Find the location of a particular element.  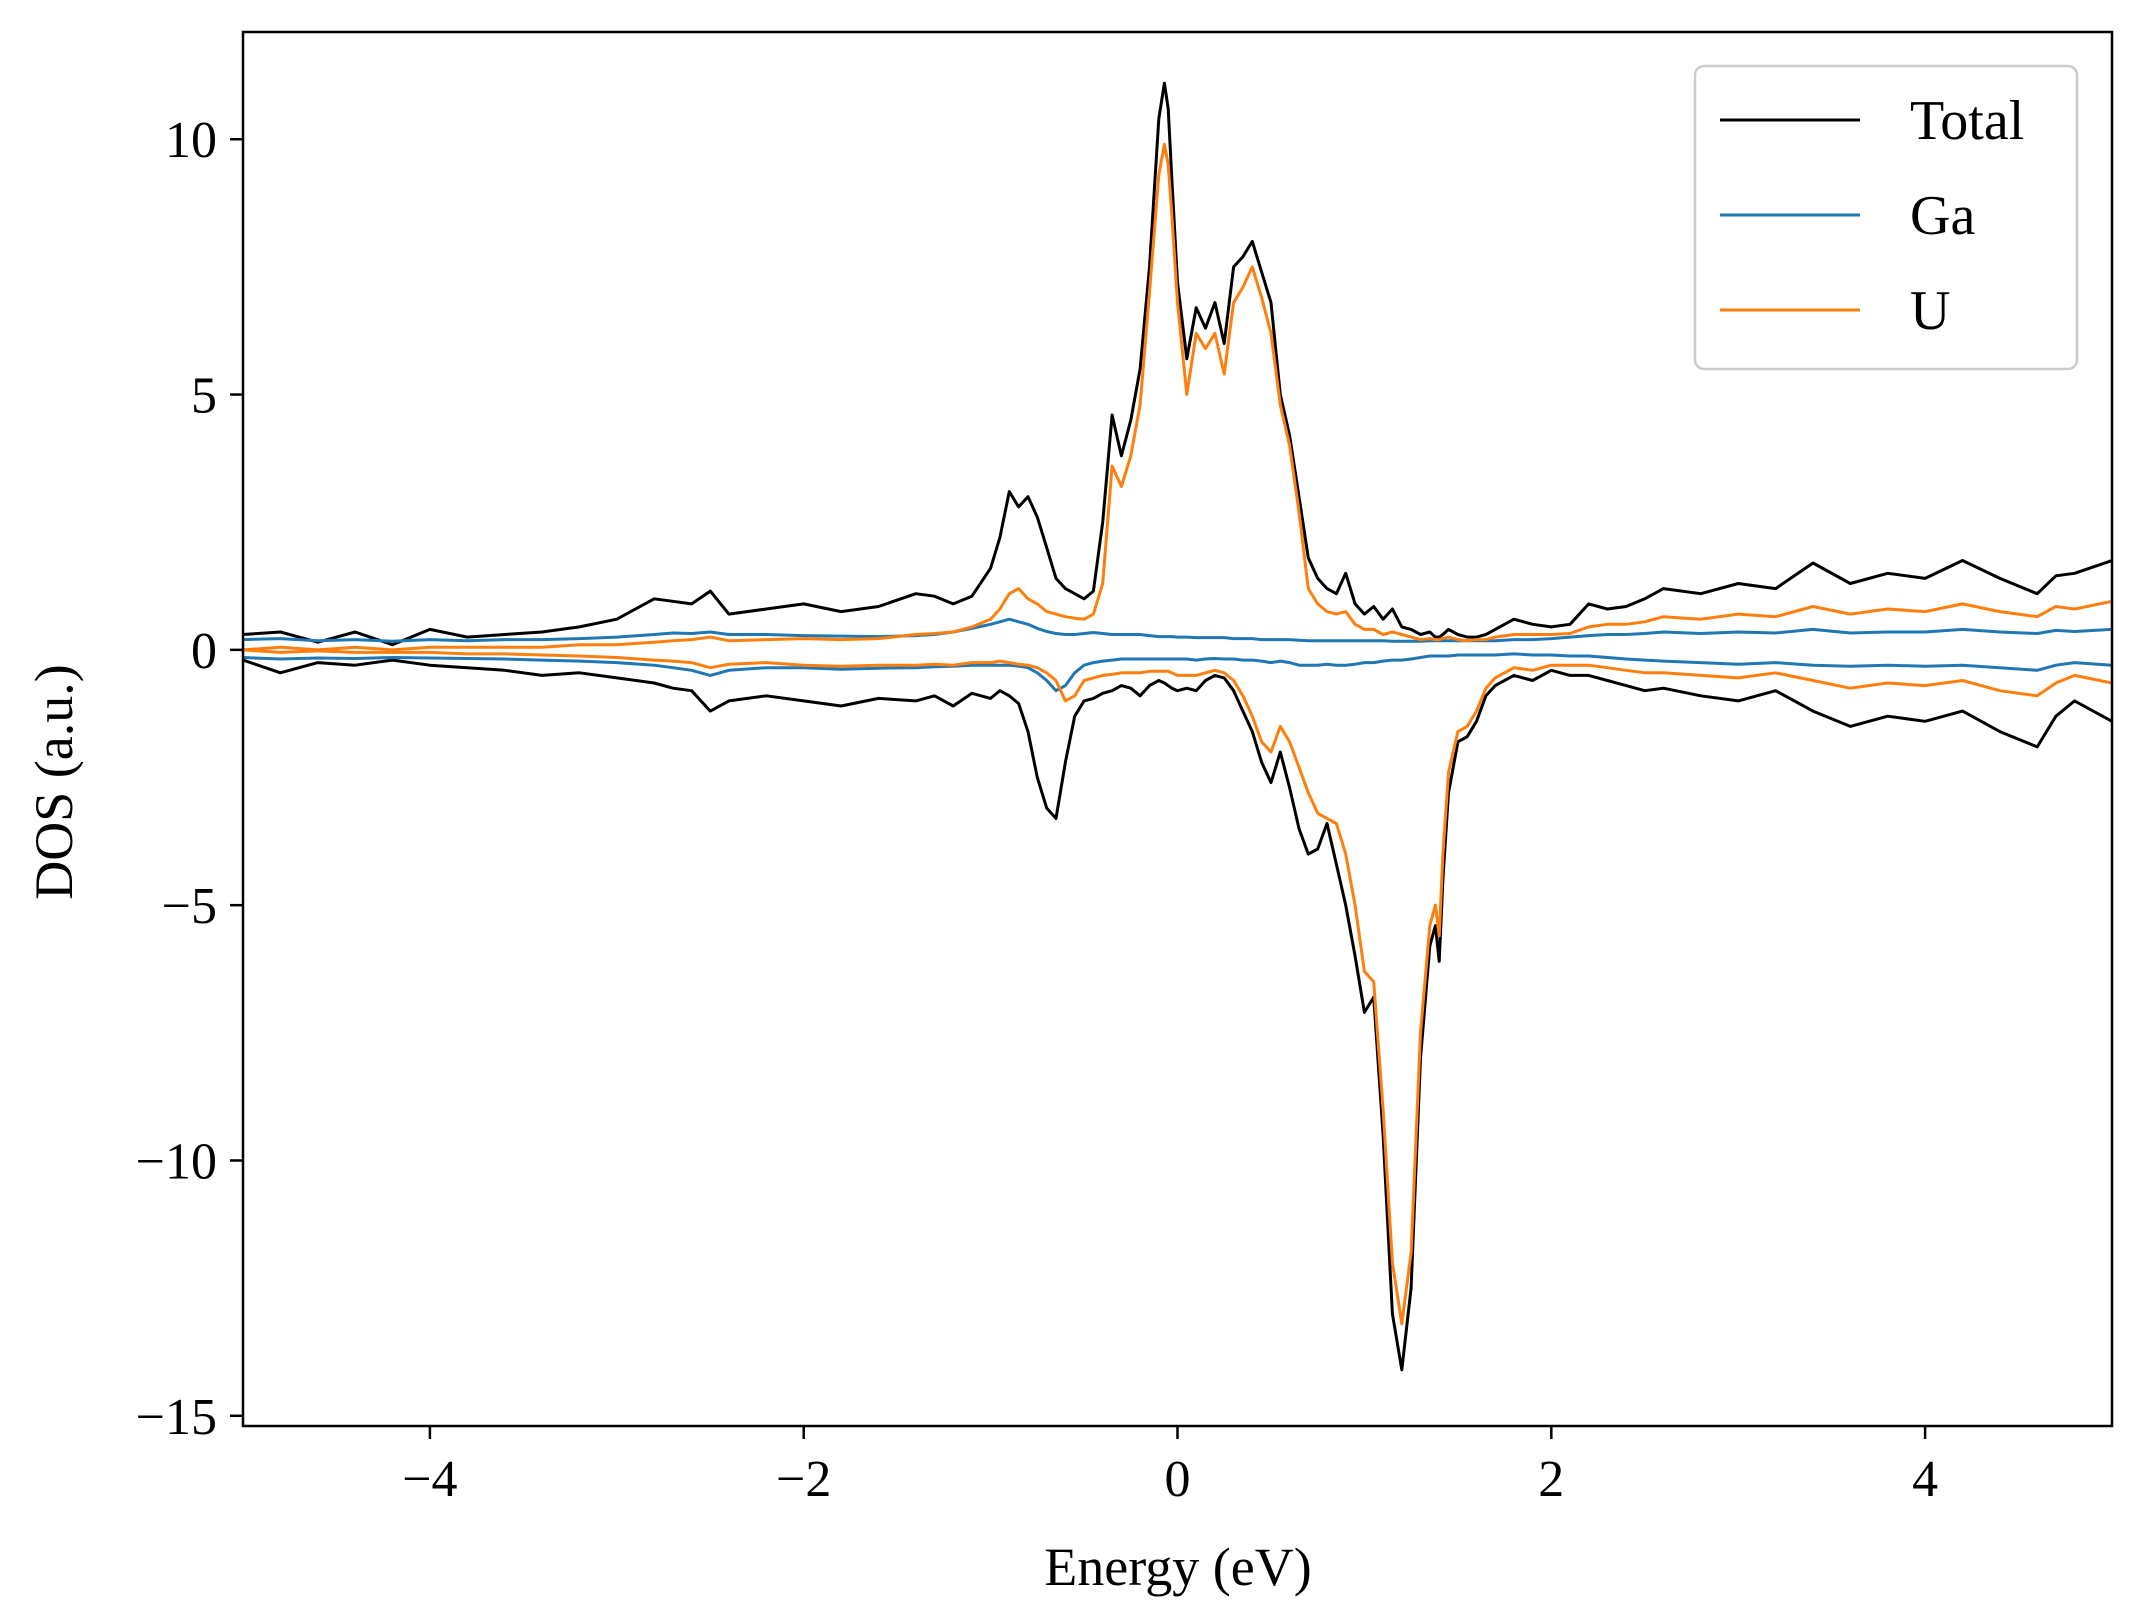

y-tick-label: 10 is located at coordinates (191, 140).